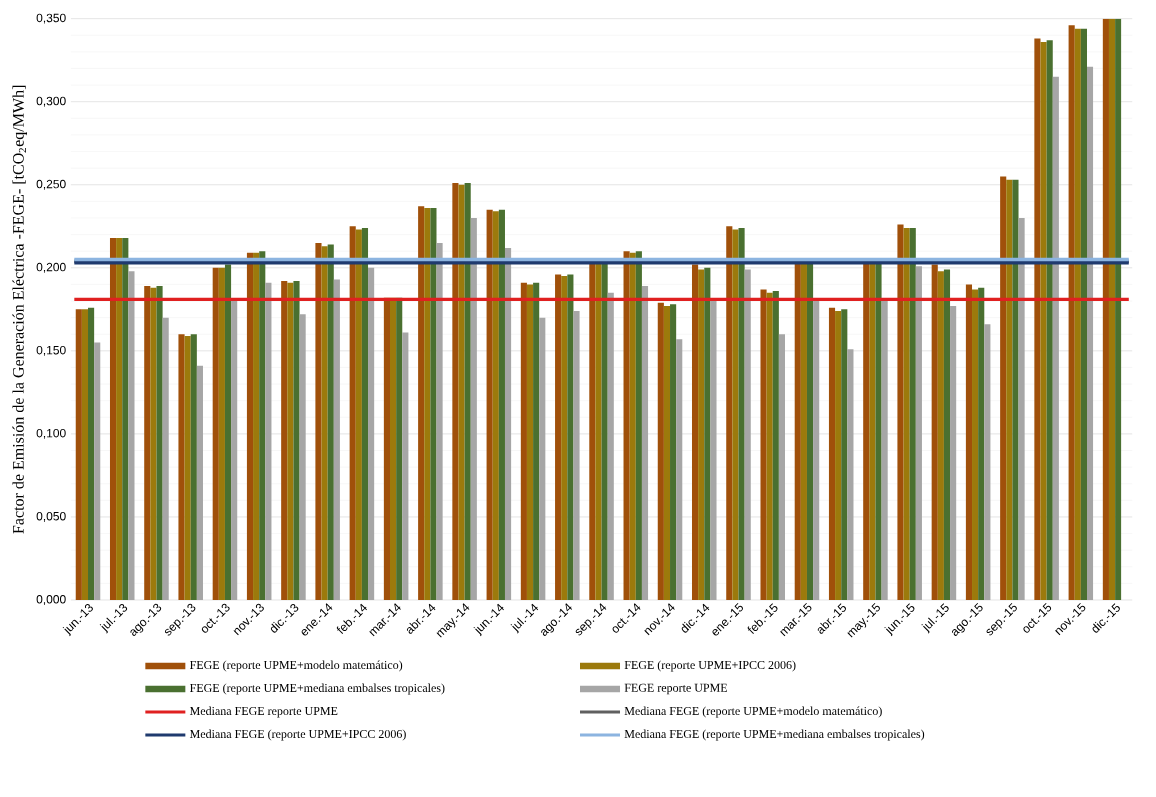  I want to click on legend-label: FEGE (reporte UPME+mediana embalses tropicales), so click(317, 689).